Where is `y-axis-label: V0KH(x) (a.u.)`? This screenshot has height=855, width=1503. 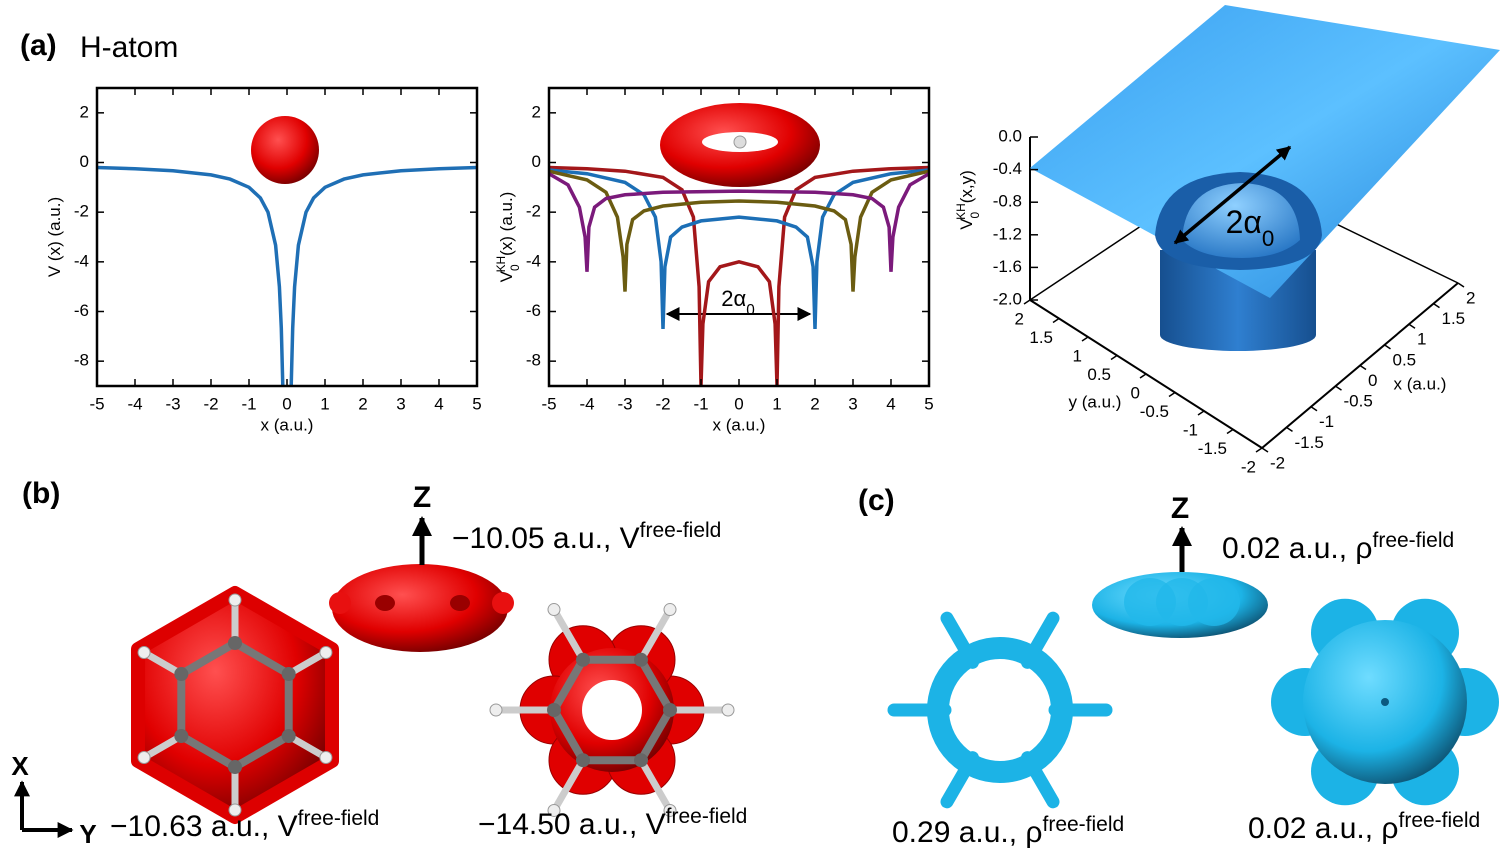
y-axis-label: V0KH(x) (a.u.) is located at coordinates (508, 237).